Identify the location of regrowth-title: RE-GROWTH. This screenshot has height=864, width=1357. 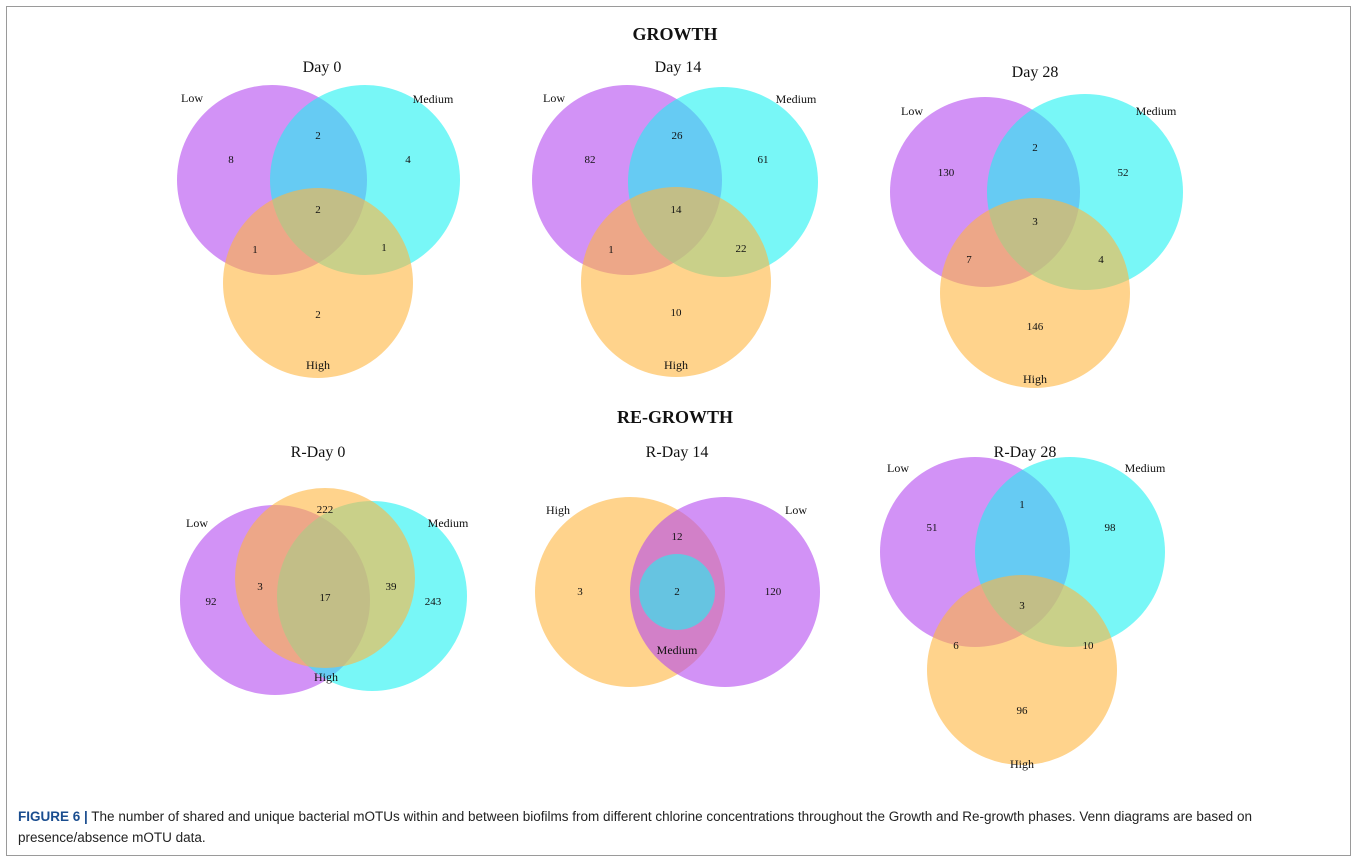
(675, 417).